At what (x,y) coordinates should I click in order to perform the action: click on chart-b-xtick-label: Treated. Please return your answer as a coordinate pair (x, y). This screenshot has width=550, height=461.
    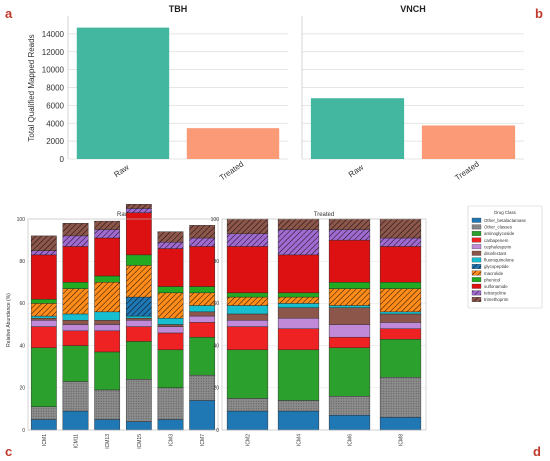
    Looking at the image, I should click on (467, 170).